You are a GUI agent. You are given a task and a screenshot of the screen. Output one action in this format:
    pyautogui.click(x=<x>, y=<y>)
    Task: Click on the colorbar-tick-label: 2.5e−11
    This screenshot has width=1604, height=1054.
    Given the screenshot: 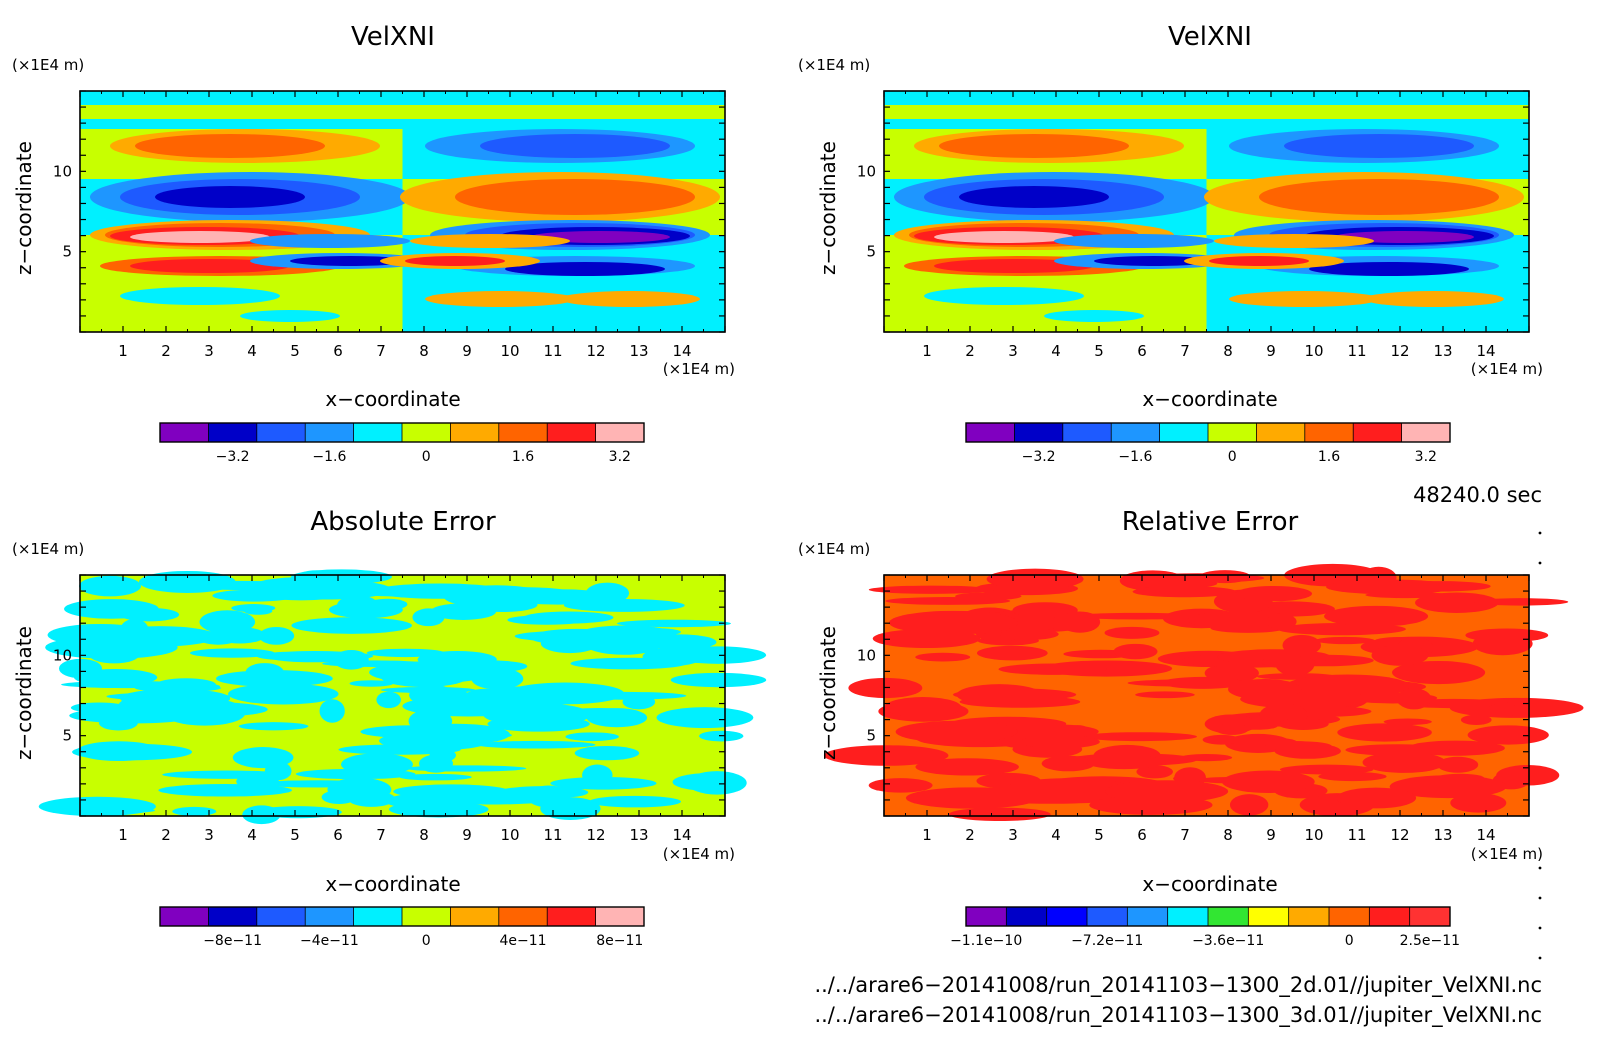 What is the action you would take?
    pyautogui.click(x=1430, y=941)
    